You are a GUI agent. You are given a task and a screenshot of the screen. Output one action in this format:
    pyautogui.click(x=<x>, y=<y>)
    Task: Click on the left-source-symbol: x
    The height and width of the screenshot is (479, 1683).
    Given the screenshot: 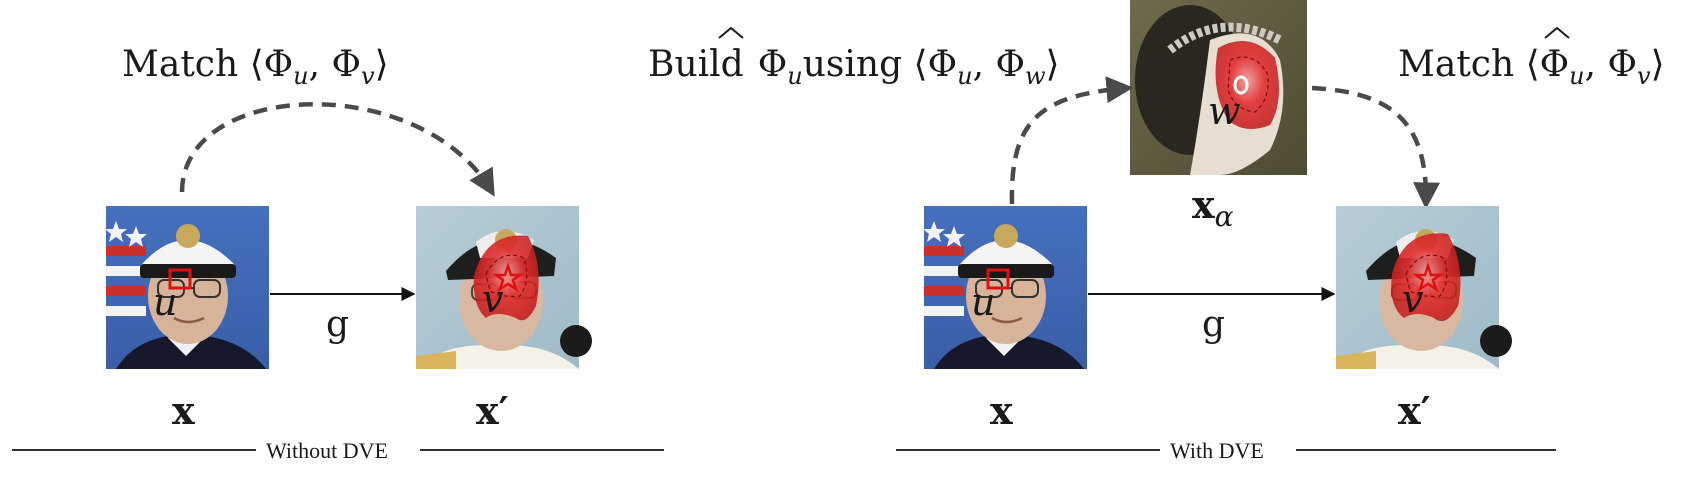 What is the action you would take?
    pyautogui.click(x=183, y=410)
    